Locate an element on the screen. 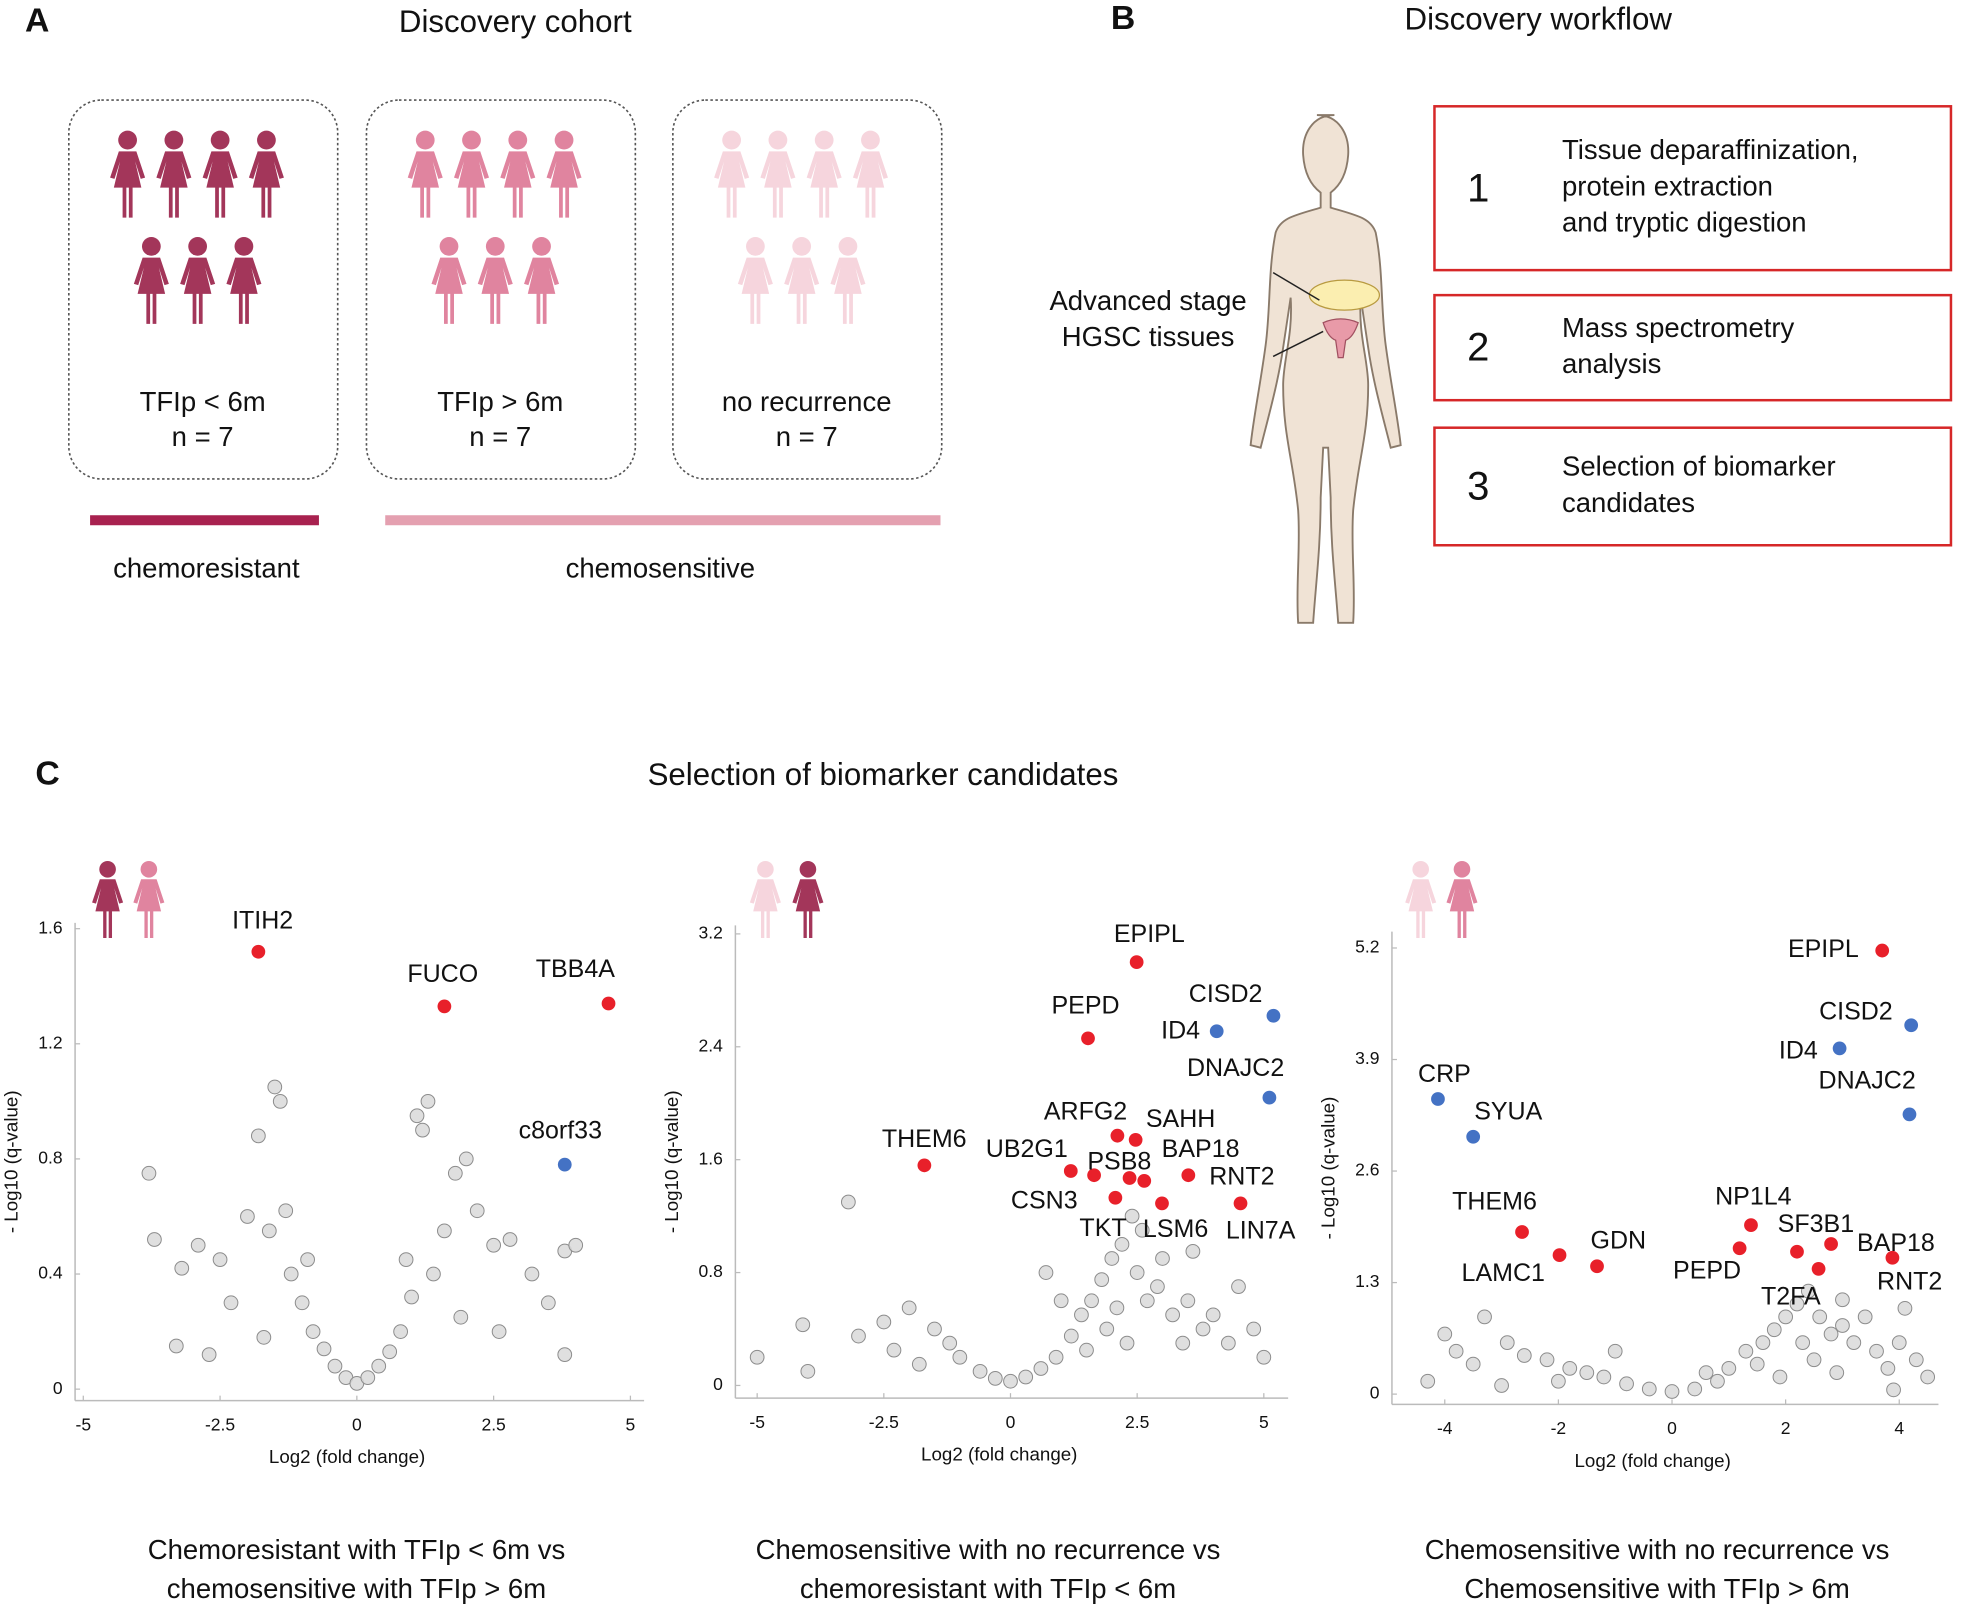  point-label: PEPD is located at coordinates (1086, 1005).